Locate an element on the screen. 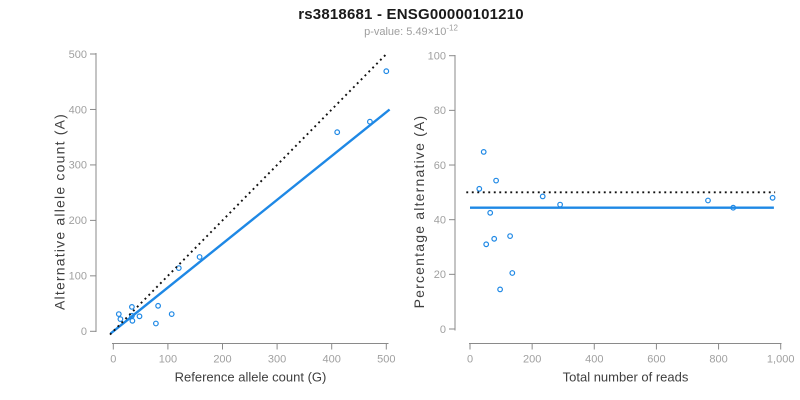  y-tick-label: 400 is located at coordinates (78, 110).